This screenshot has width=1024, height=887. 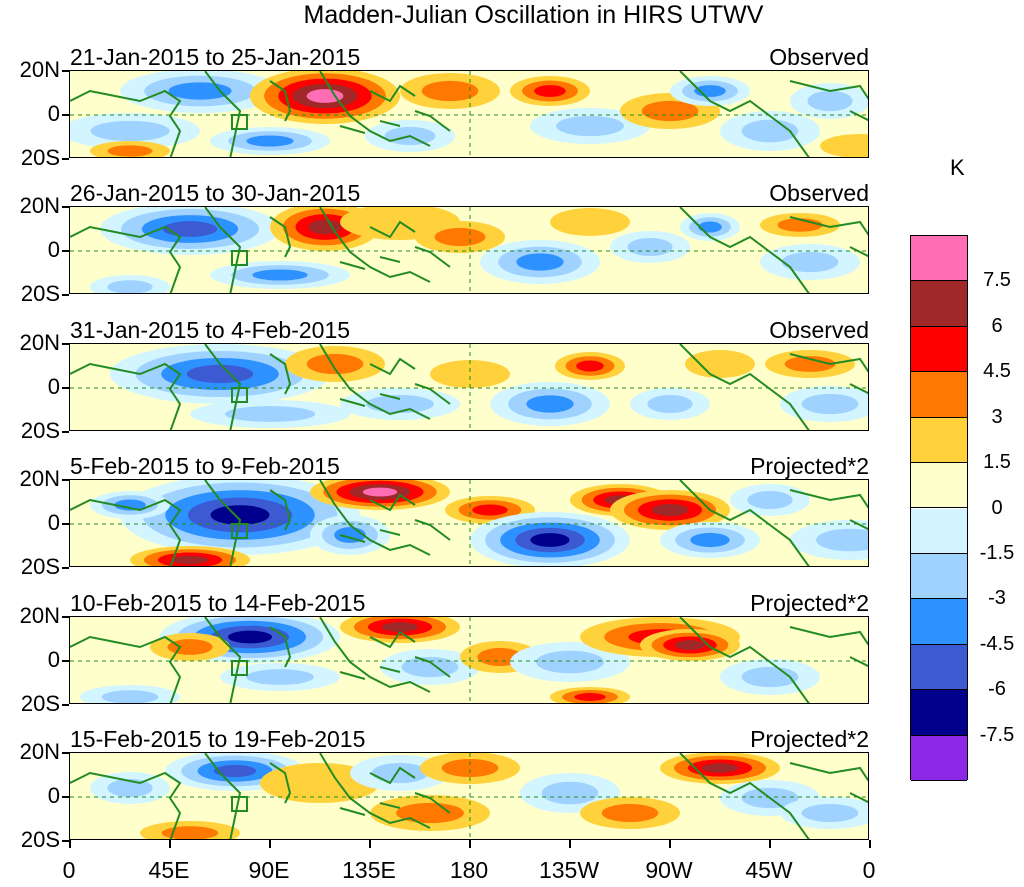 I want to click on colorbar-tick-label: 4.5, so click(x=997, y=371).